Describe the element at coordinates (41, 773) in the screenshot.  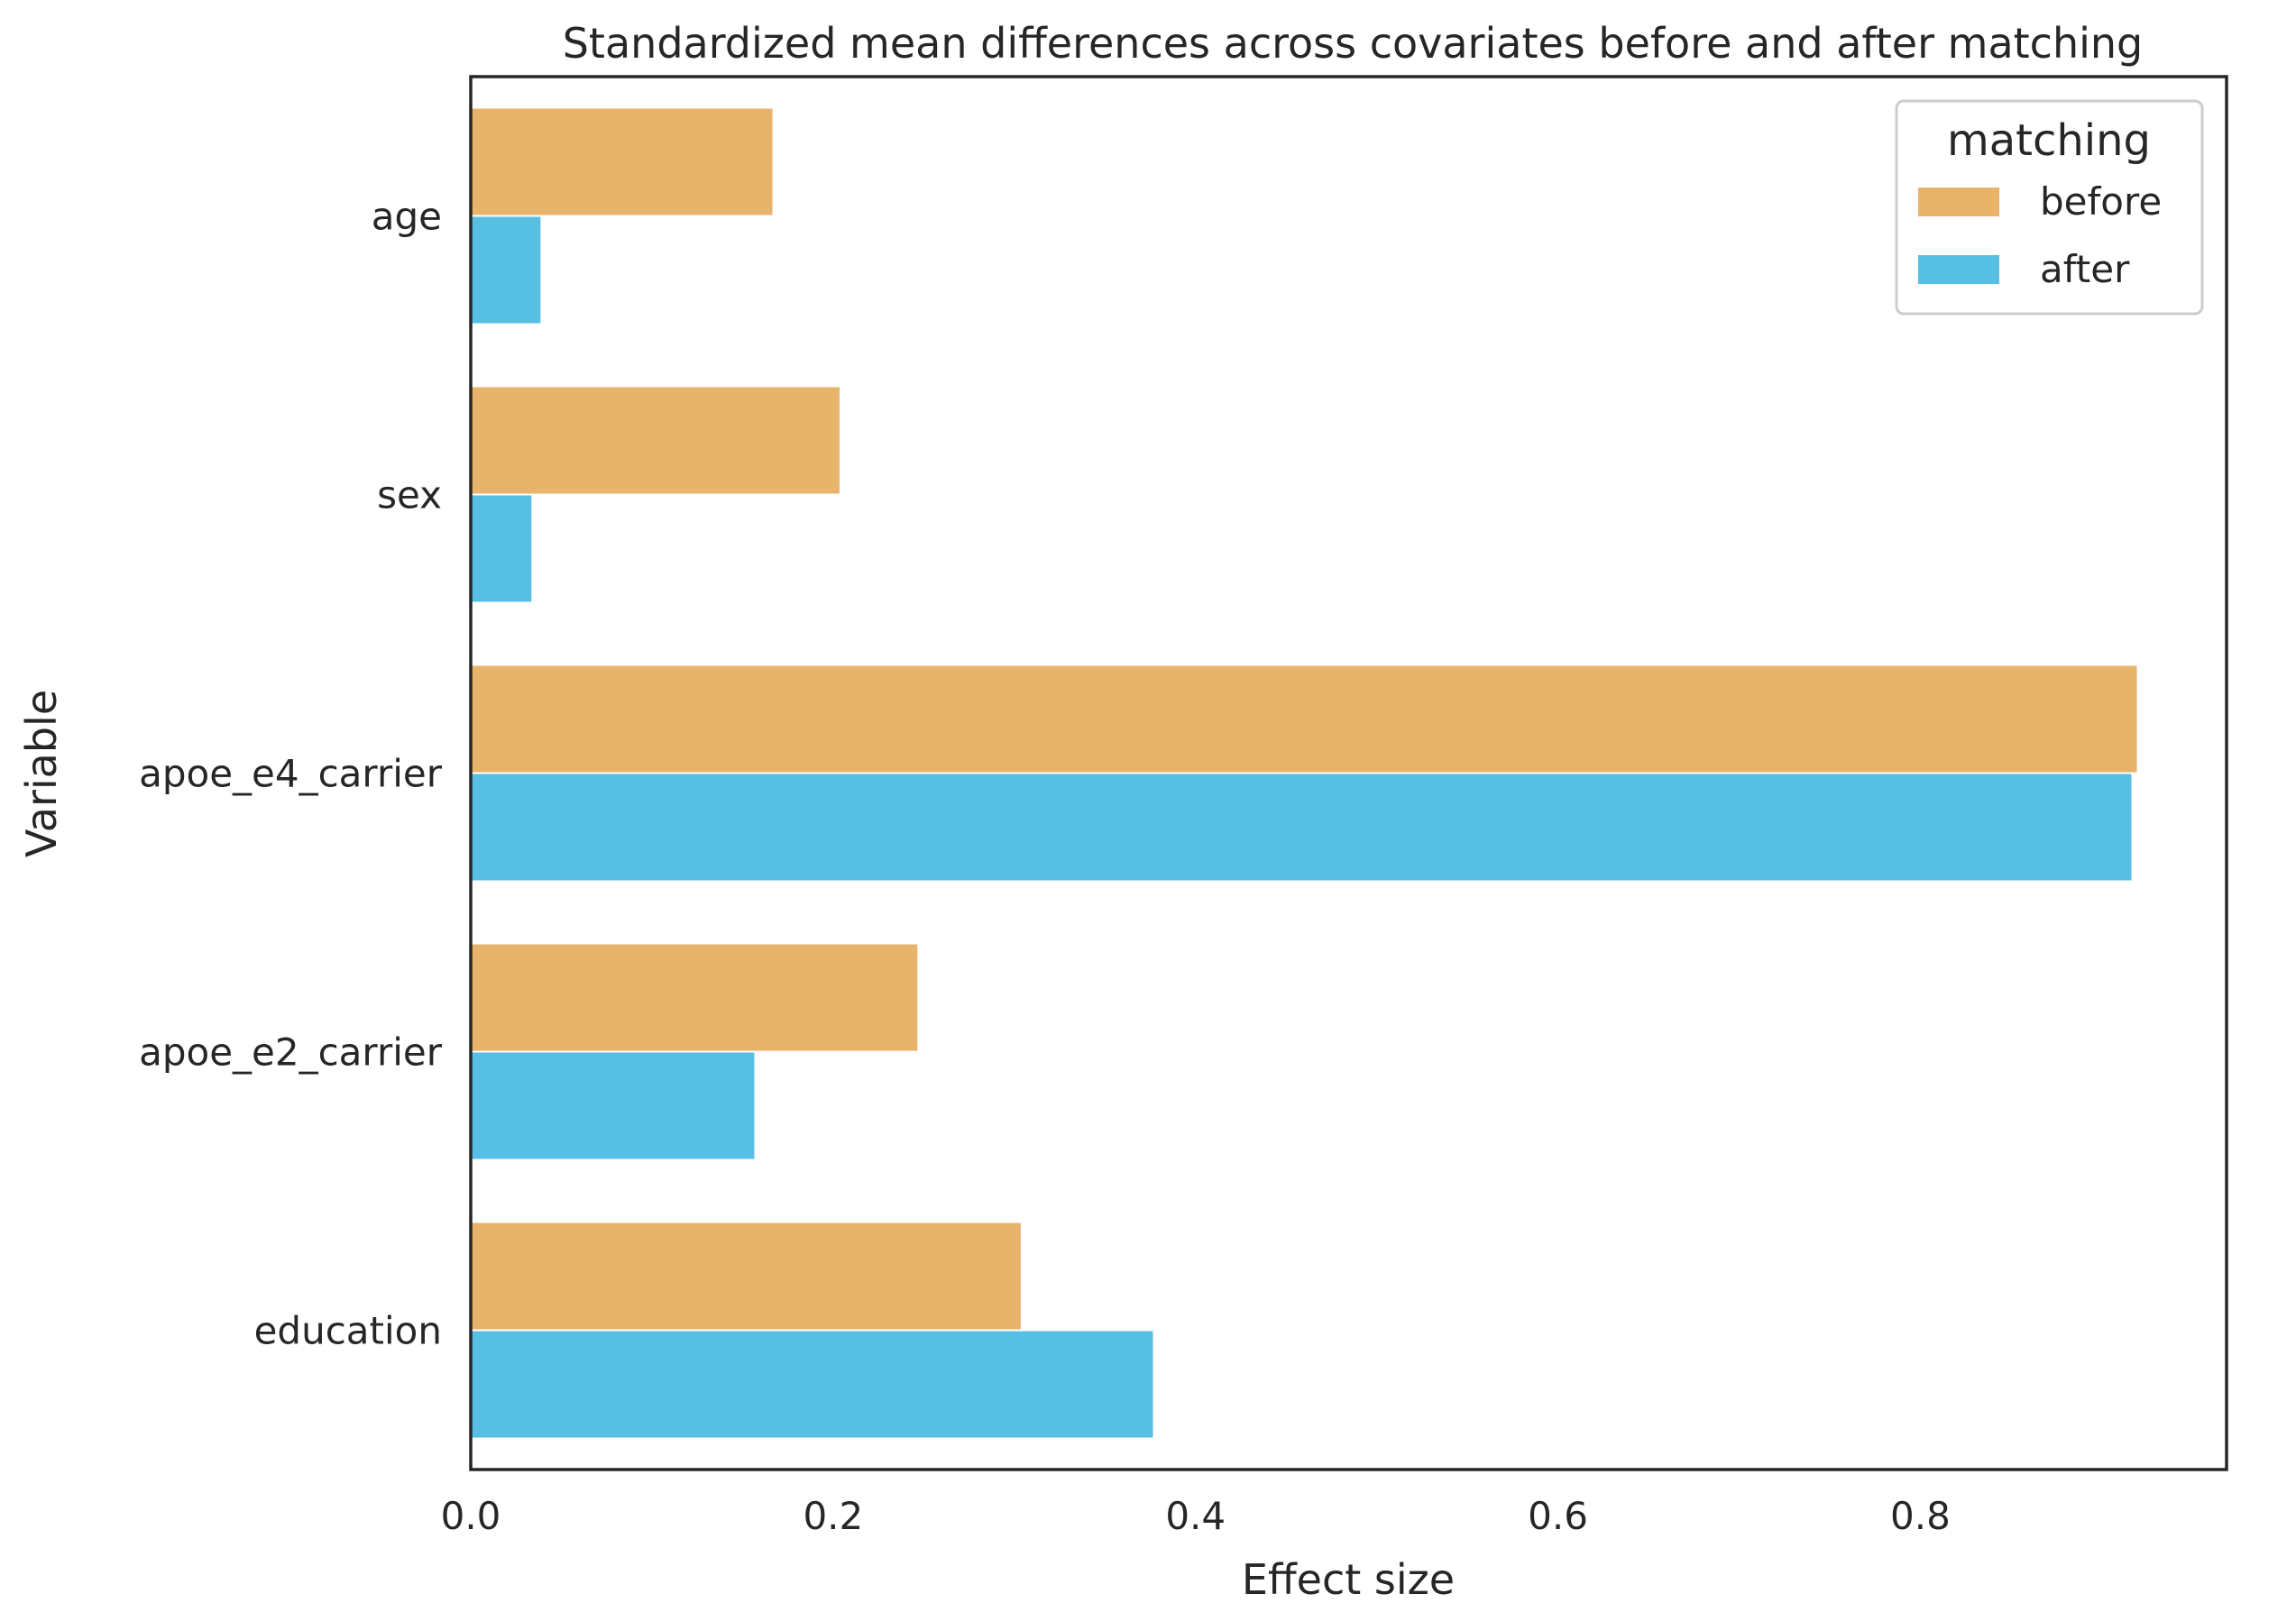
I see `y-axis-label: Variable` at that location.